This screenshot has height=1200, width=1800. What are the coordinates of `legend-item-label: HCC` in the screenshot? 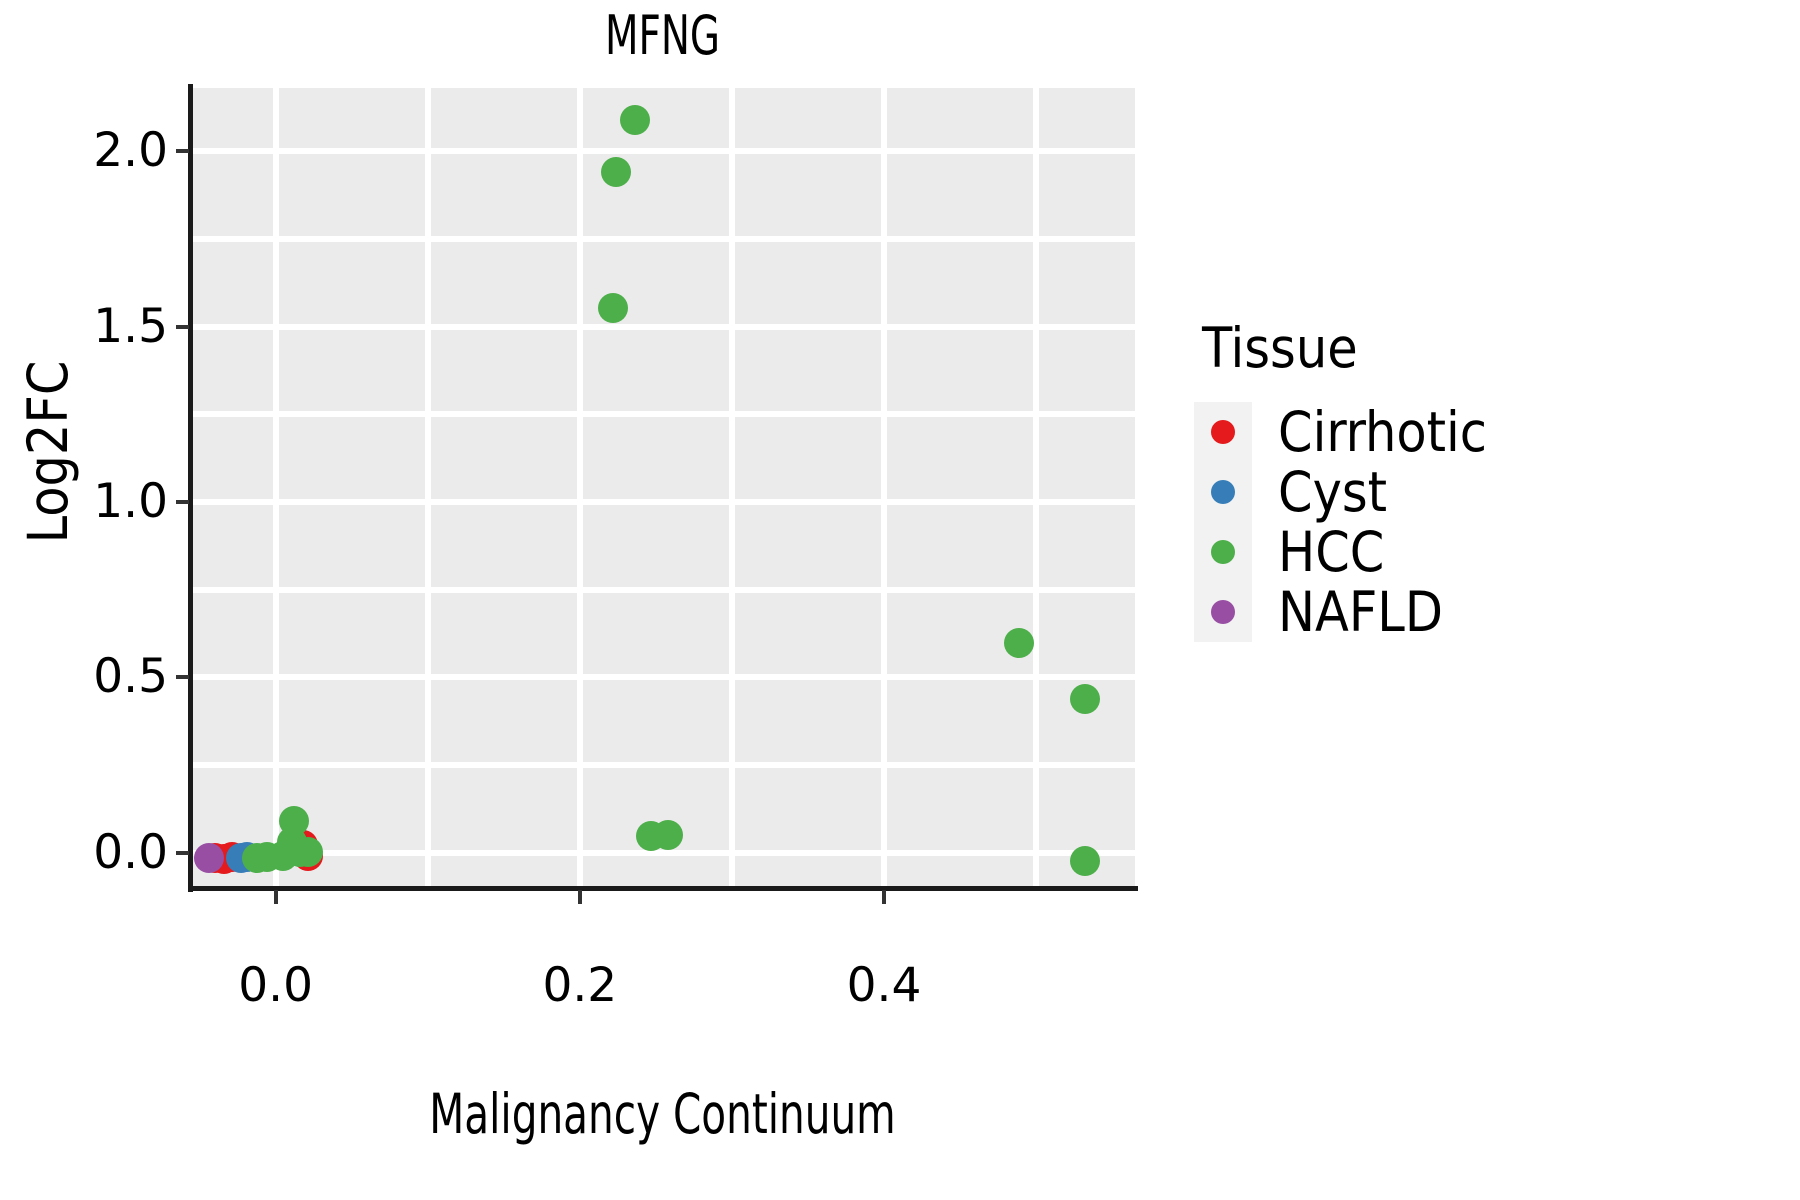 It's located at (1331, 551).